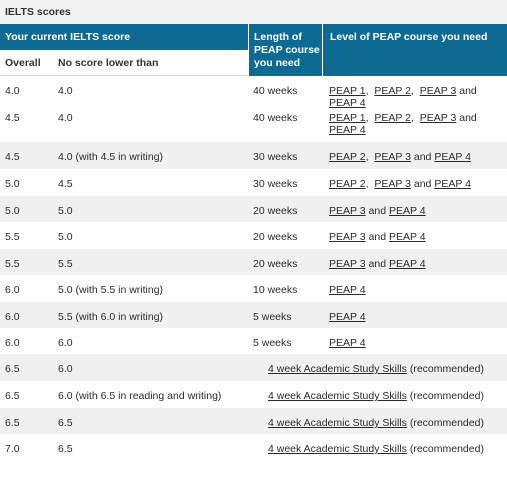  What do you see at coordinates (111, 157) in the screenshot?
I see `minimum-score: 4.0 (with 4.5 in writing)` at bounding box center [111, 157].